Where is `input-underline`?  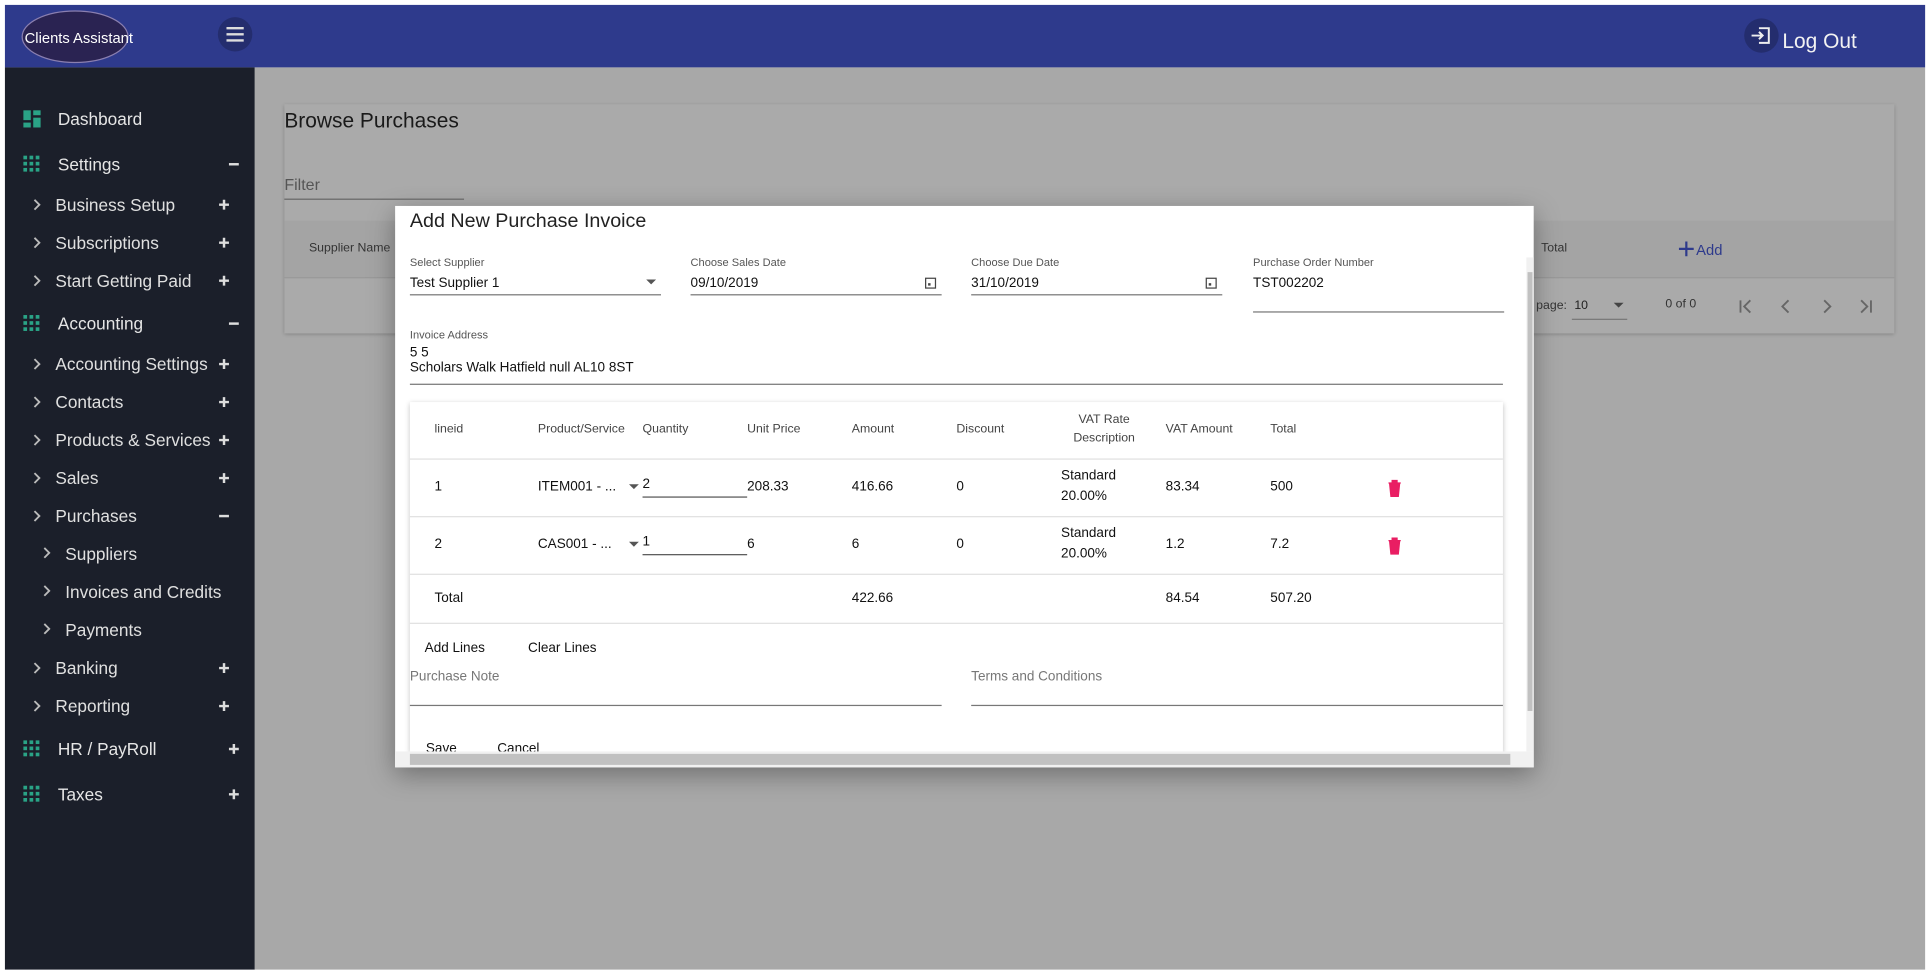
input-underline is located at coordinates (695, 497).